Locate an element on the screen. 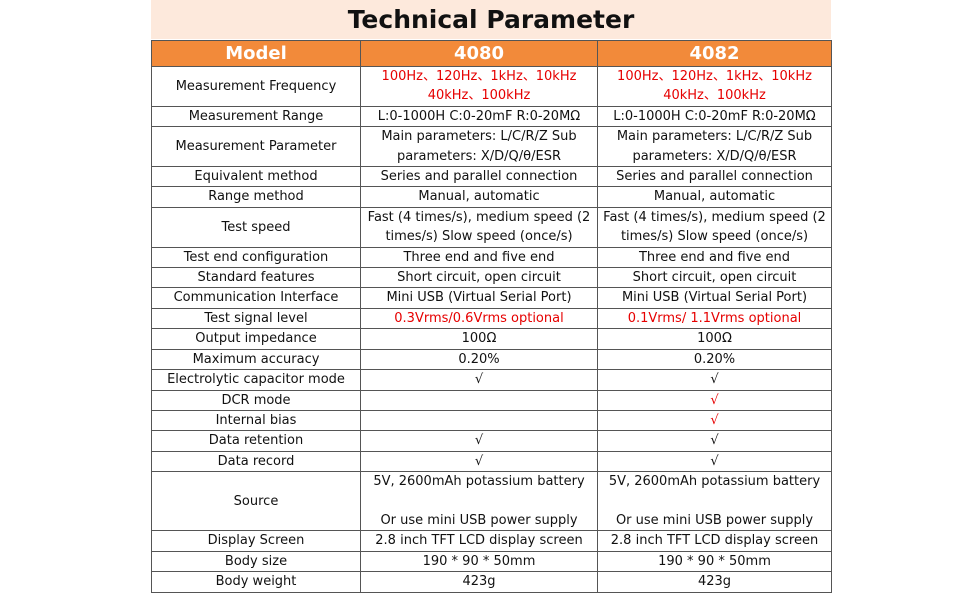 This screenshot has width=970, height=600. header-cell: Model is located at coordinates (256, 53).